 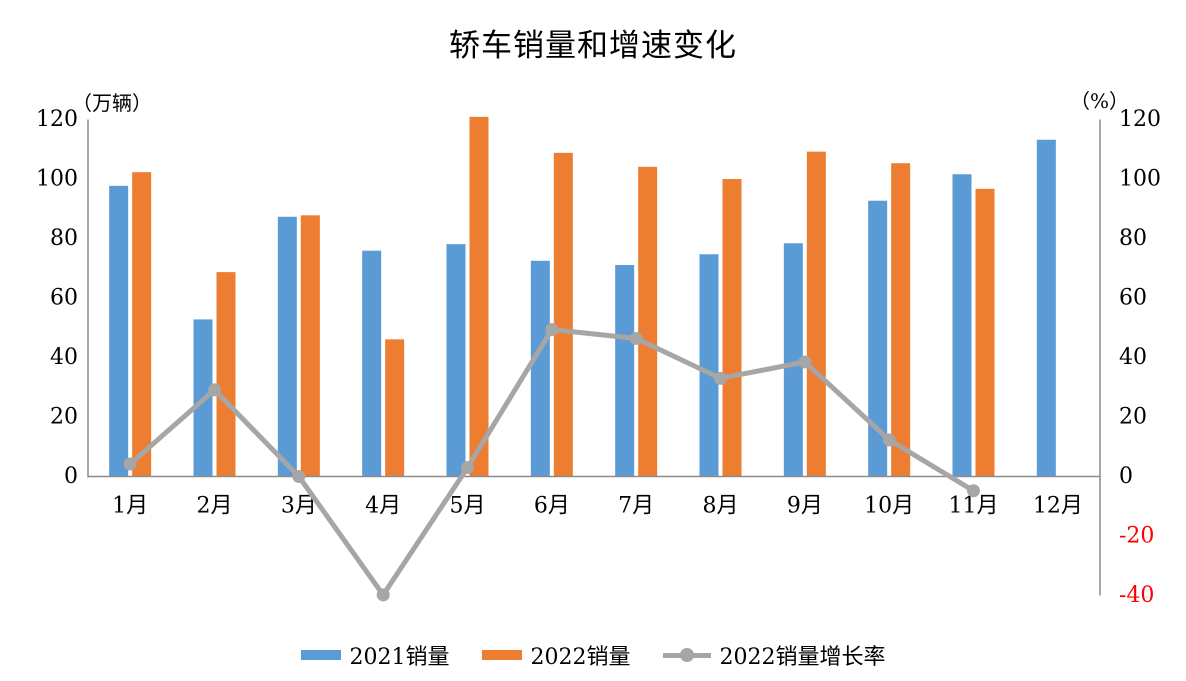 I want to click on legend-label-2022-growth-rate: 2022销量增长率, so click(x=802, y=657).